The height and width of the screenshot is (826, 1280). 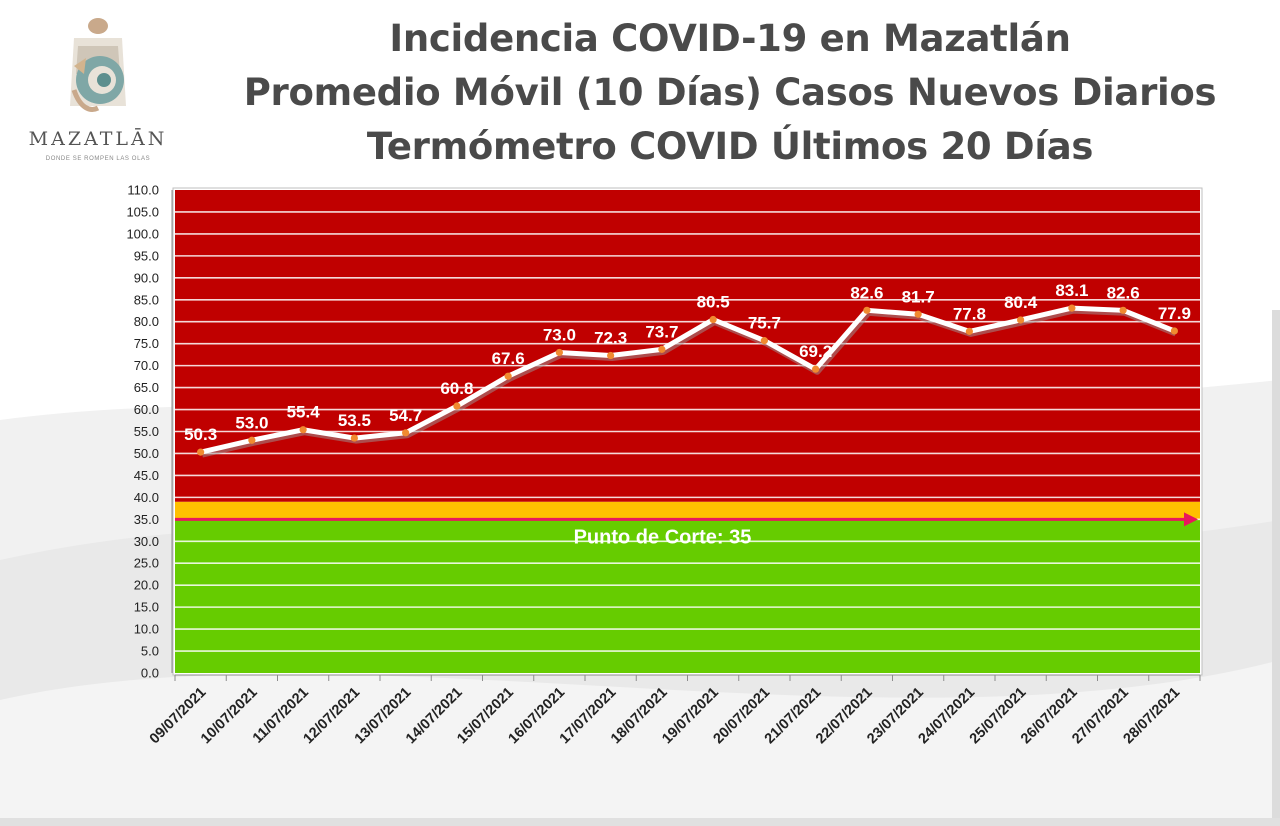 What do you see at coordinates (146, 409) in the screenshot?
I see `y-tick-label: 60.0` at bounding box center [146, 409].